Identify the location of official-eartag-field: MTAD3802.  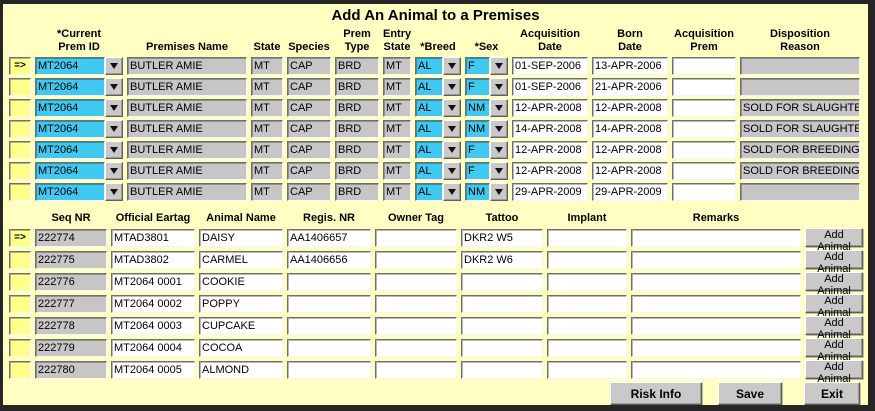
(153, 259).